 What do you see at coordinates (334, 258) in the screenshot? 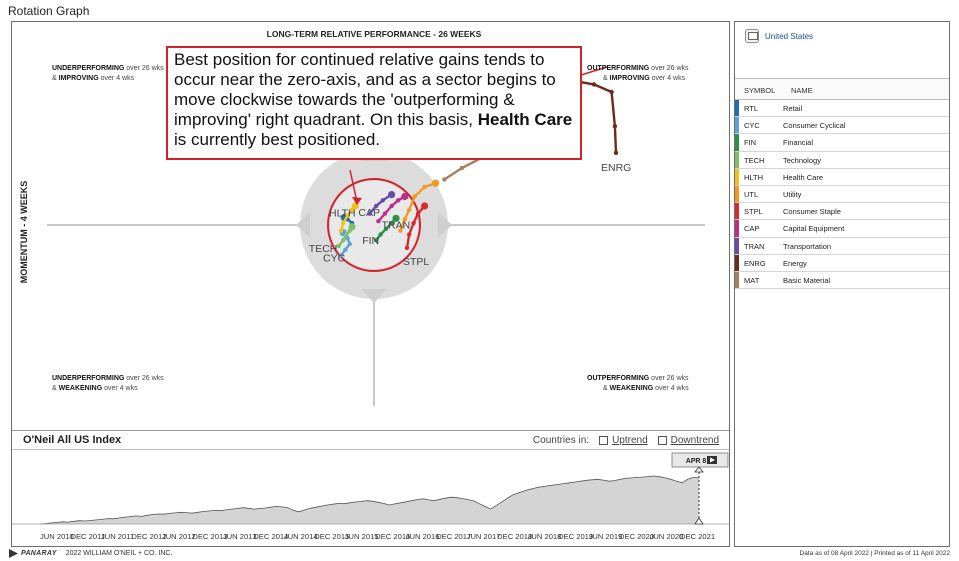
I see `series-label-cyc: CYC` at bounding box center [334, 258].